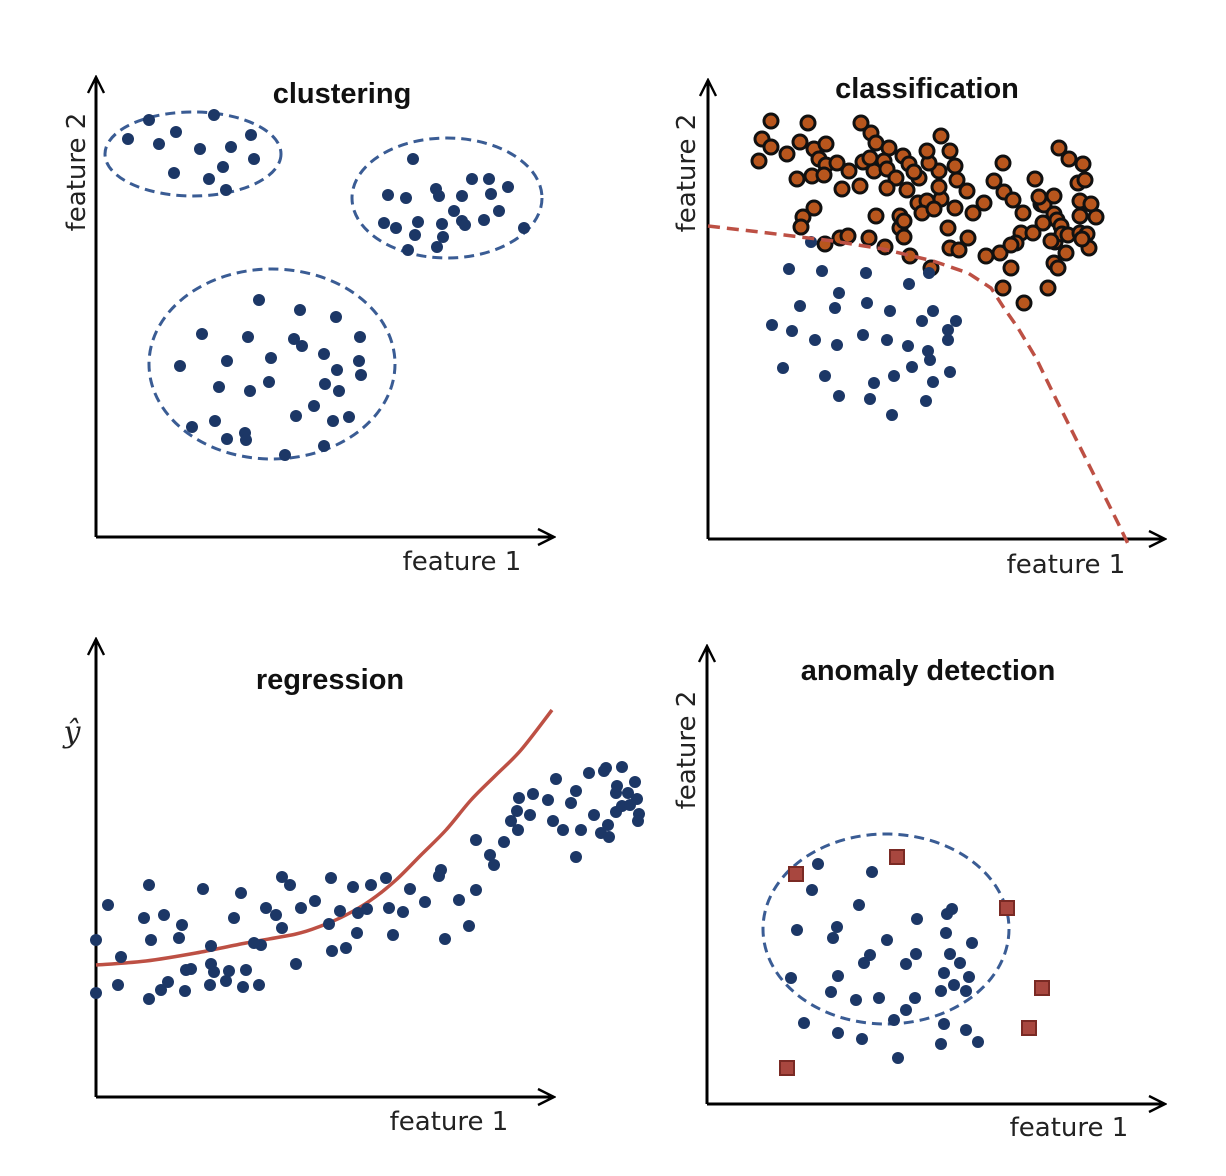  I want to click on anomaly-outlier-points, so click(914, 962).